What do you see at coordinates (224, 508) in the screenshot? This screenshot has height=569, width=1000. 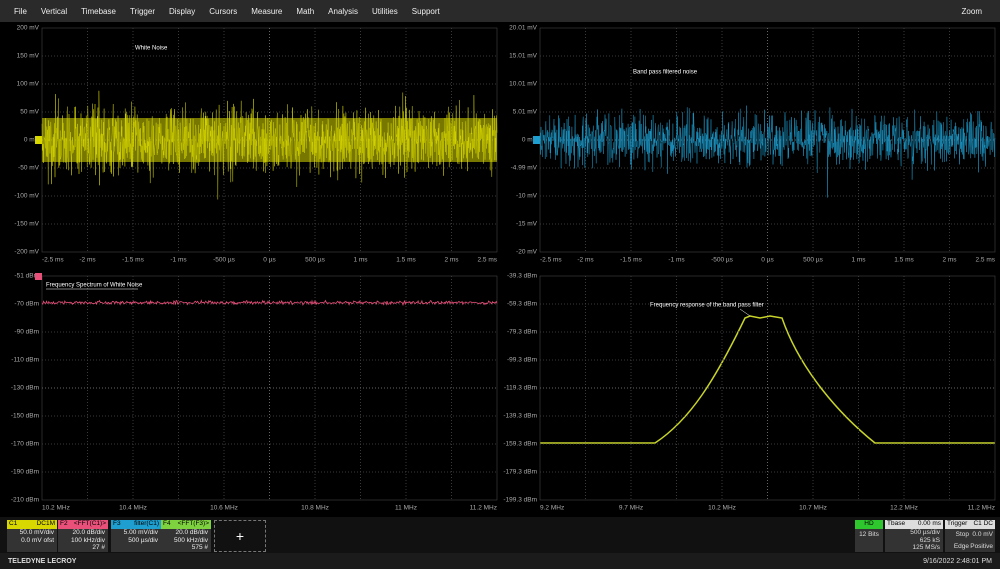 I see `x-tick-label: 10.6 MHz` at bounding box center [224, 508].